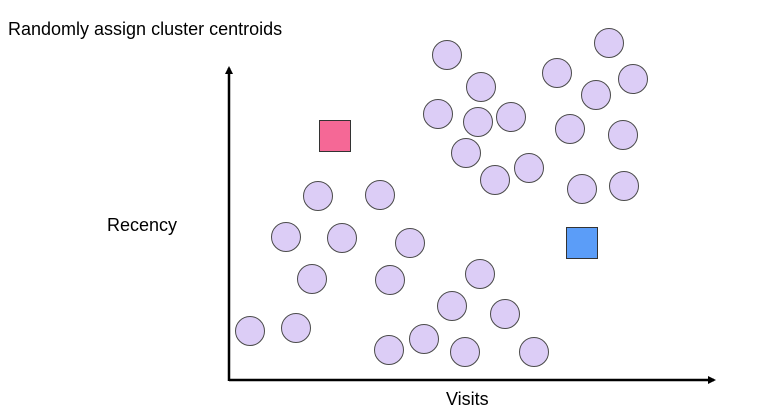 This screenshot has height=417, width=761. What do you see at coordinates (142, 225) in the screenshot?
I see `y-axis-label: Recency` at bounding box center [142, 225].